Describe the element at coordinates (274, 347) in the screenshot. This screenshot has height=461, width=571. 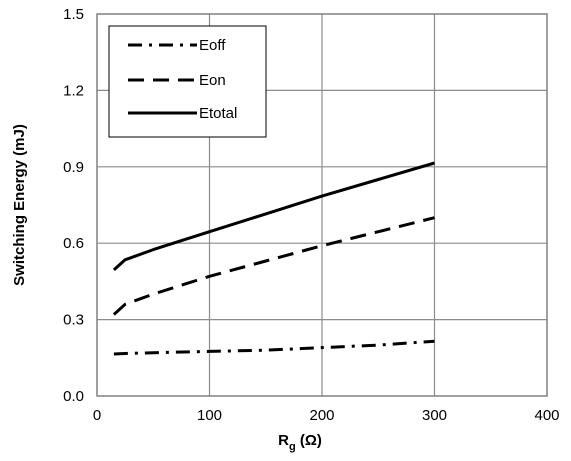
I see `series-line-eoff` at that location.